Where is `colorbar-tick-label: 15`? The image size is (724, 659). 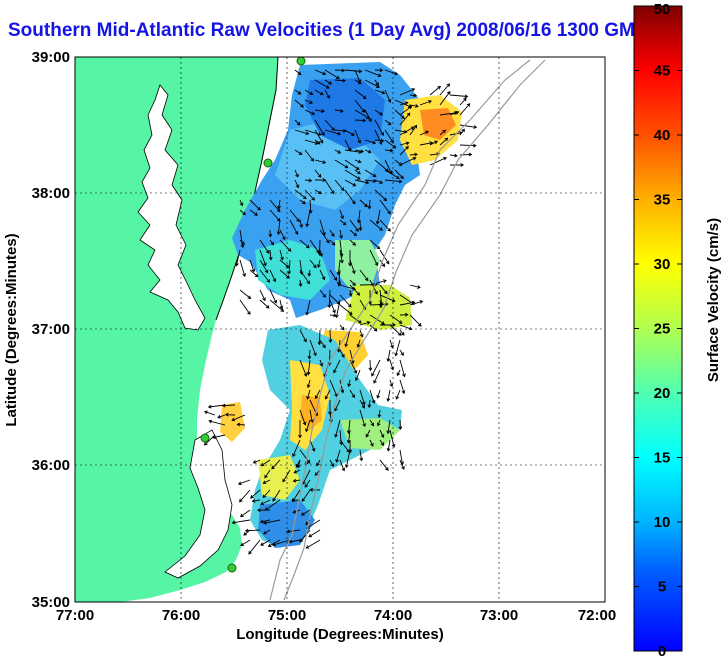 colorbar-tick-label: 15 is located at coordinates (662, 458).